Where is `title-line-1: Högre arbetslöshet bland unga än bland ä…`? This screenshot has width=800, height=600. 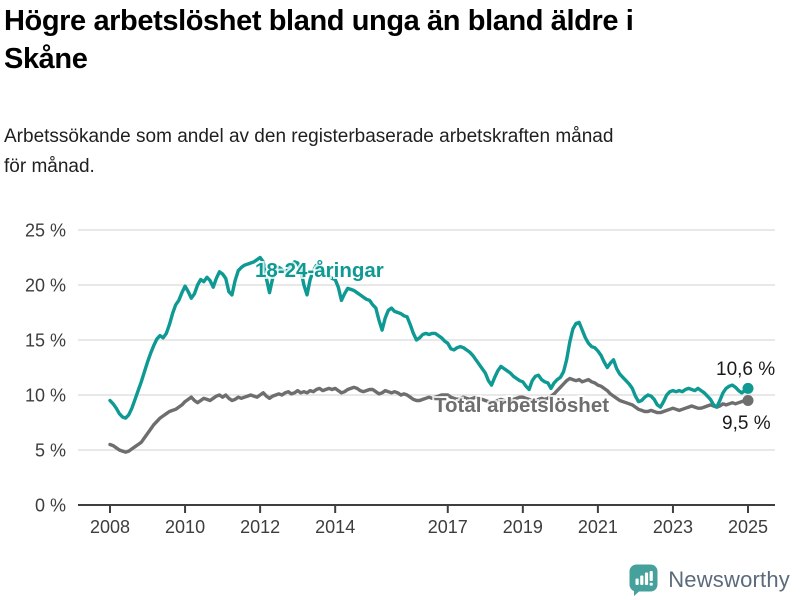
title-line-1: Högre arbetslöshet bland unga än bland ä… is located at coordinates (319, 21).